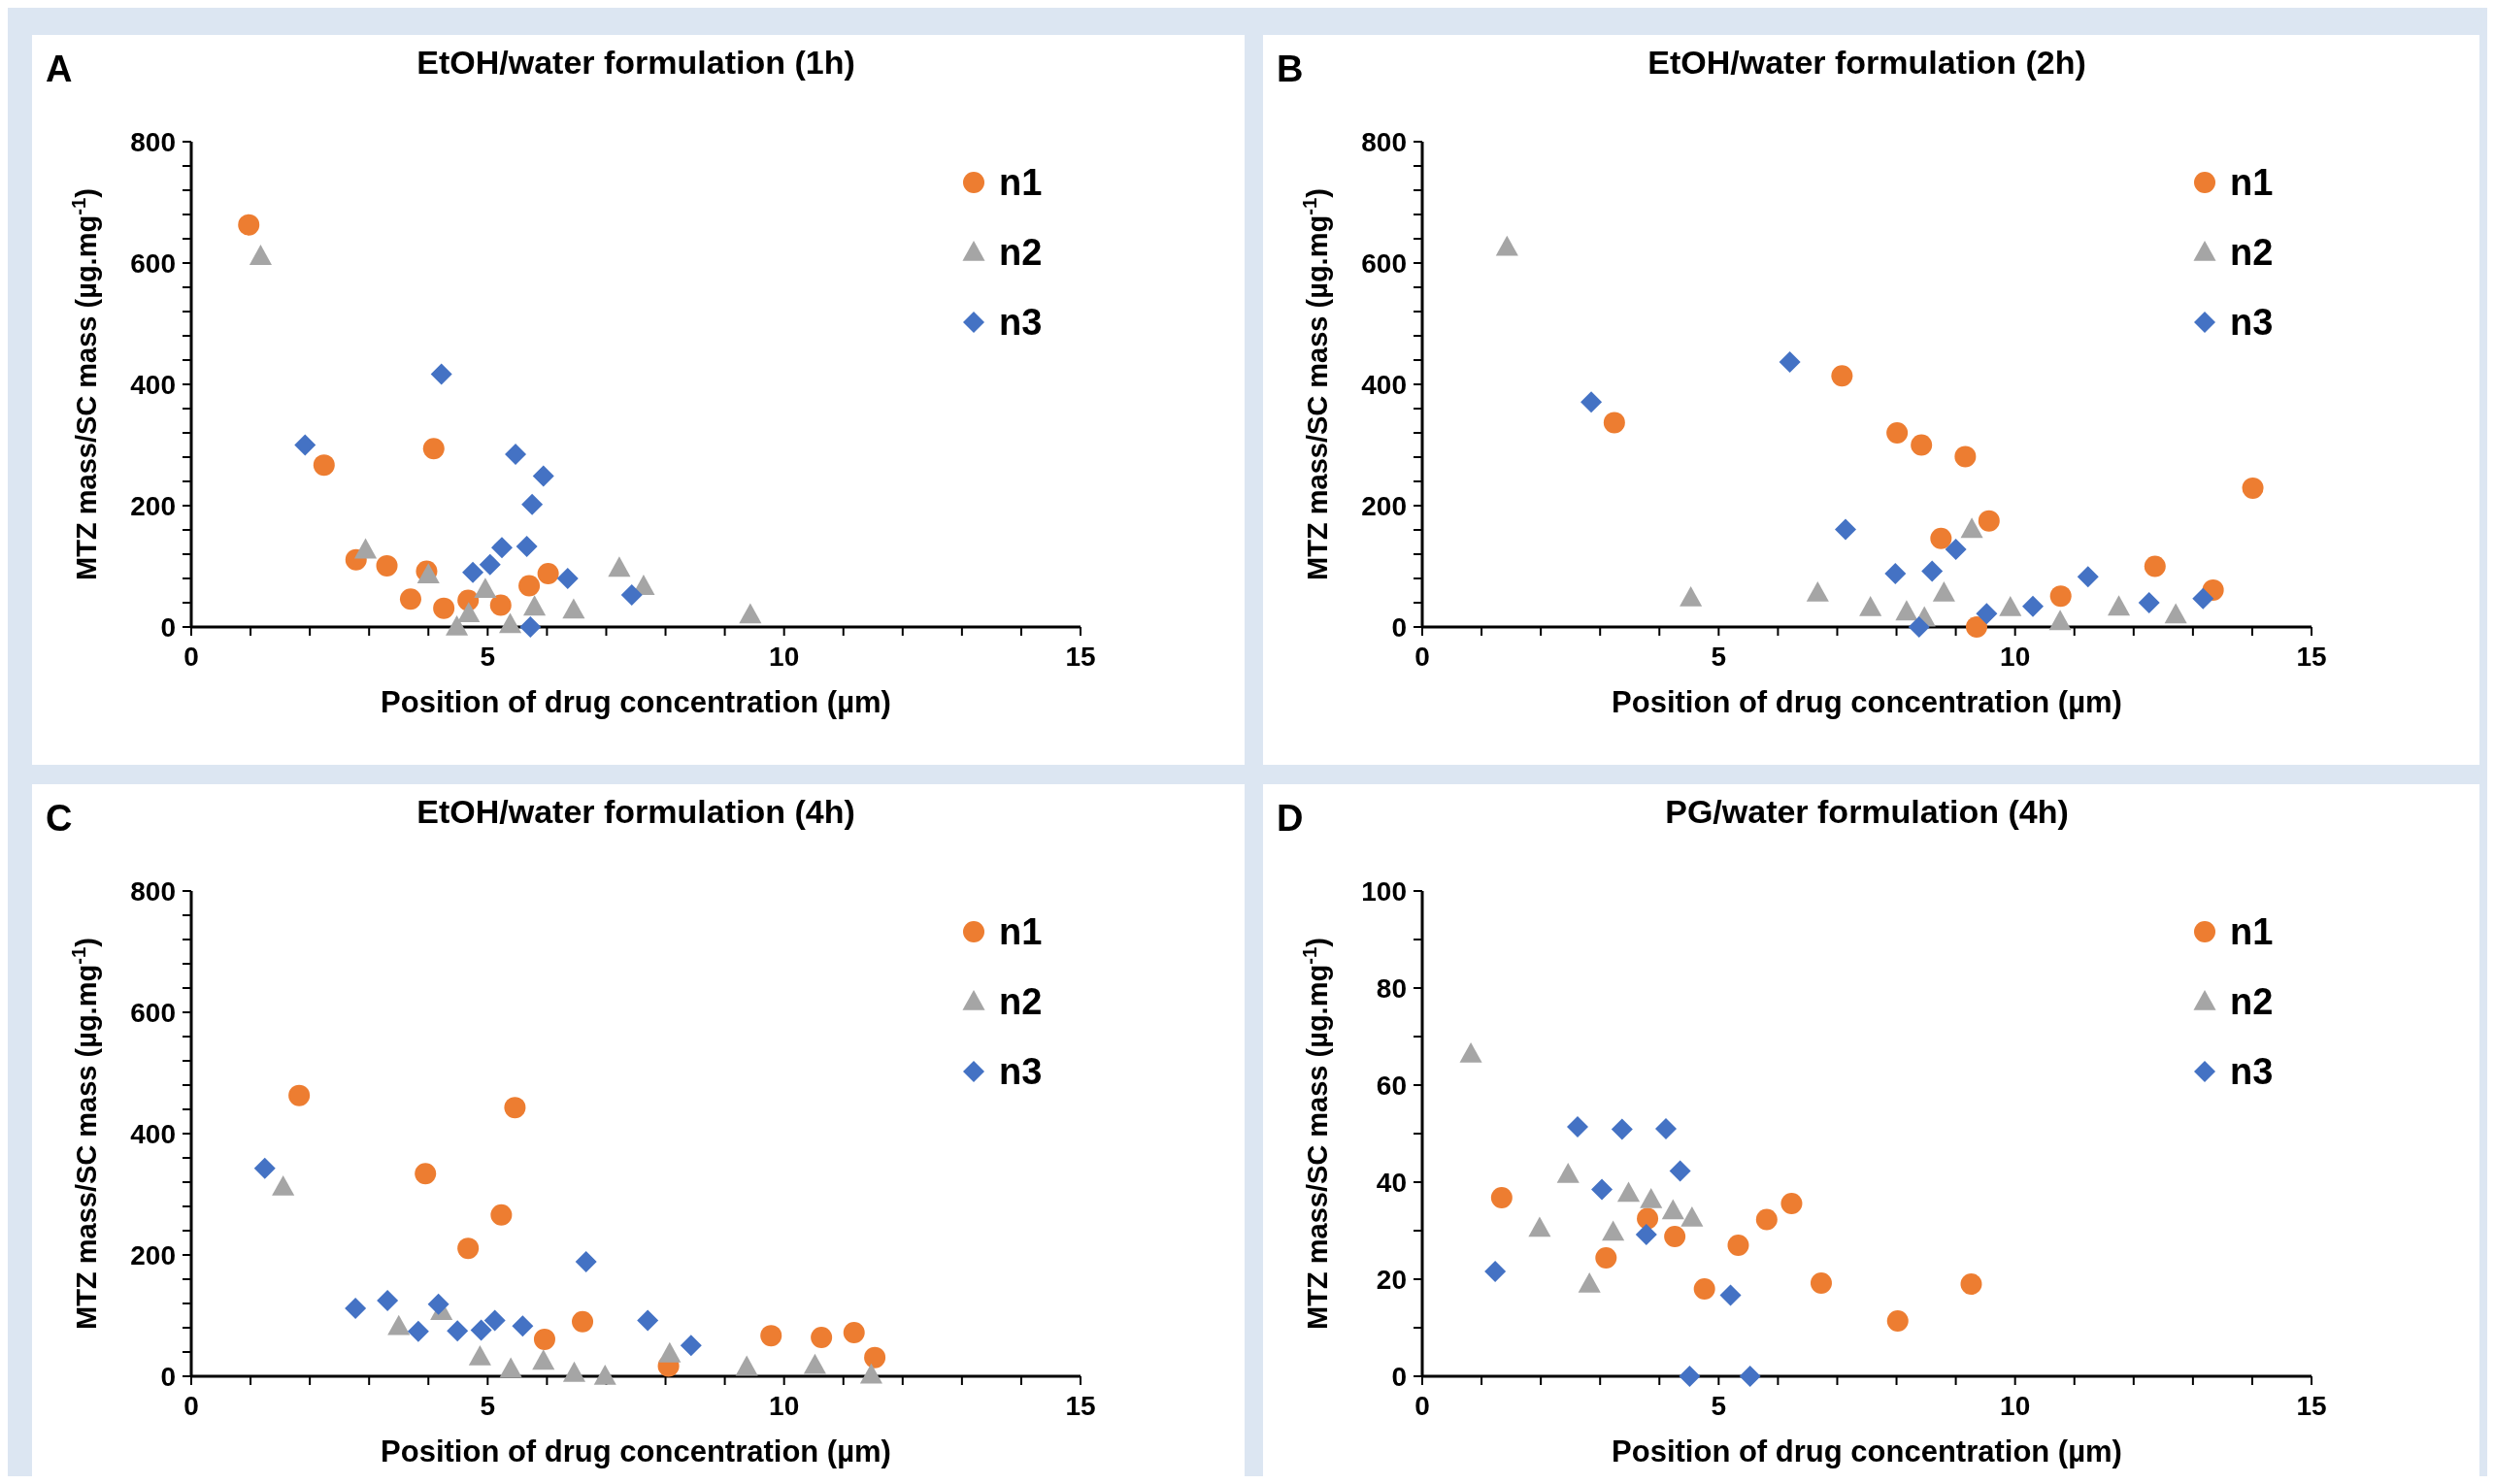 The width and height of the screenshot is (2495, 1484). Describe the element at coordinates (635, 62) in the screenshot. I see `chart-title: EtOH/water formulation (1h)` at that location.